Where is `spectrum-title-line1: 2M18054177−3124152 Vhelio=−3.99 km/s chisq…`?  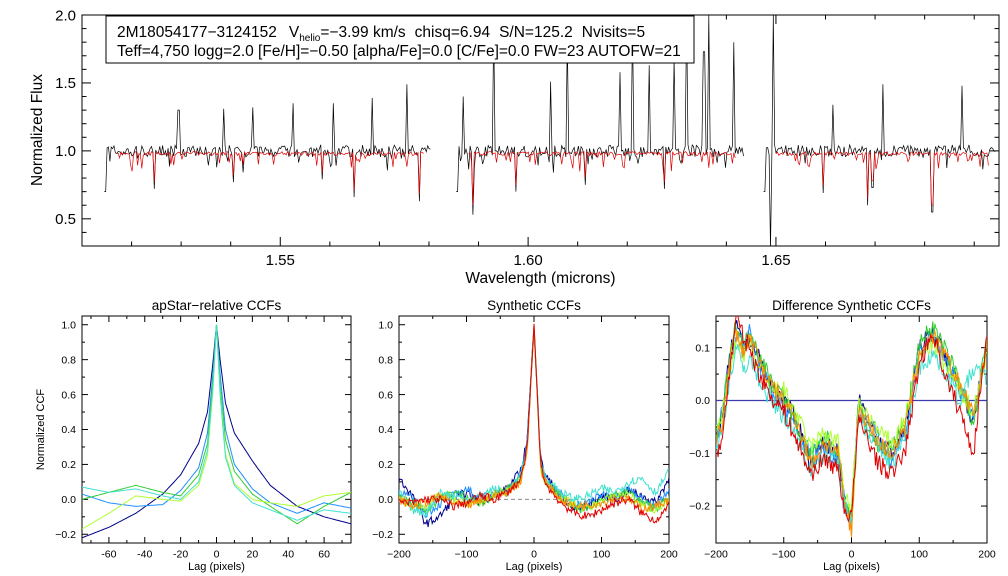 spectrum-title-line1: 2M18054177−3124152 Vhelio=−3.99 km/s chisq… is located at coordinates (381, 34).